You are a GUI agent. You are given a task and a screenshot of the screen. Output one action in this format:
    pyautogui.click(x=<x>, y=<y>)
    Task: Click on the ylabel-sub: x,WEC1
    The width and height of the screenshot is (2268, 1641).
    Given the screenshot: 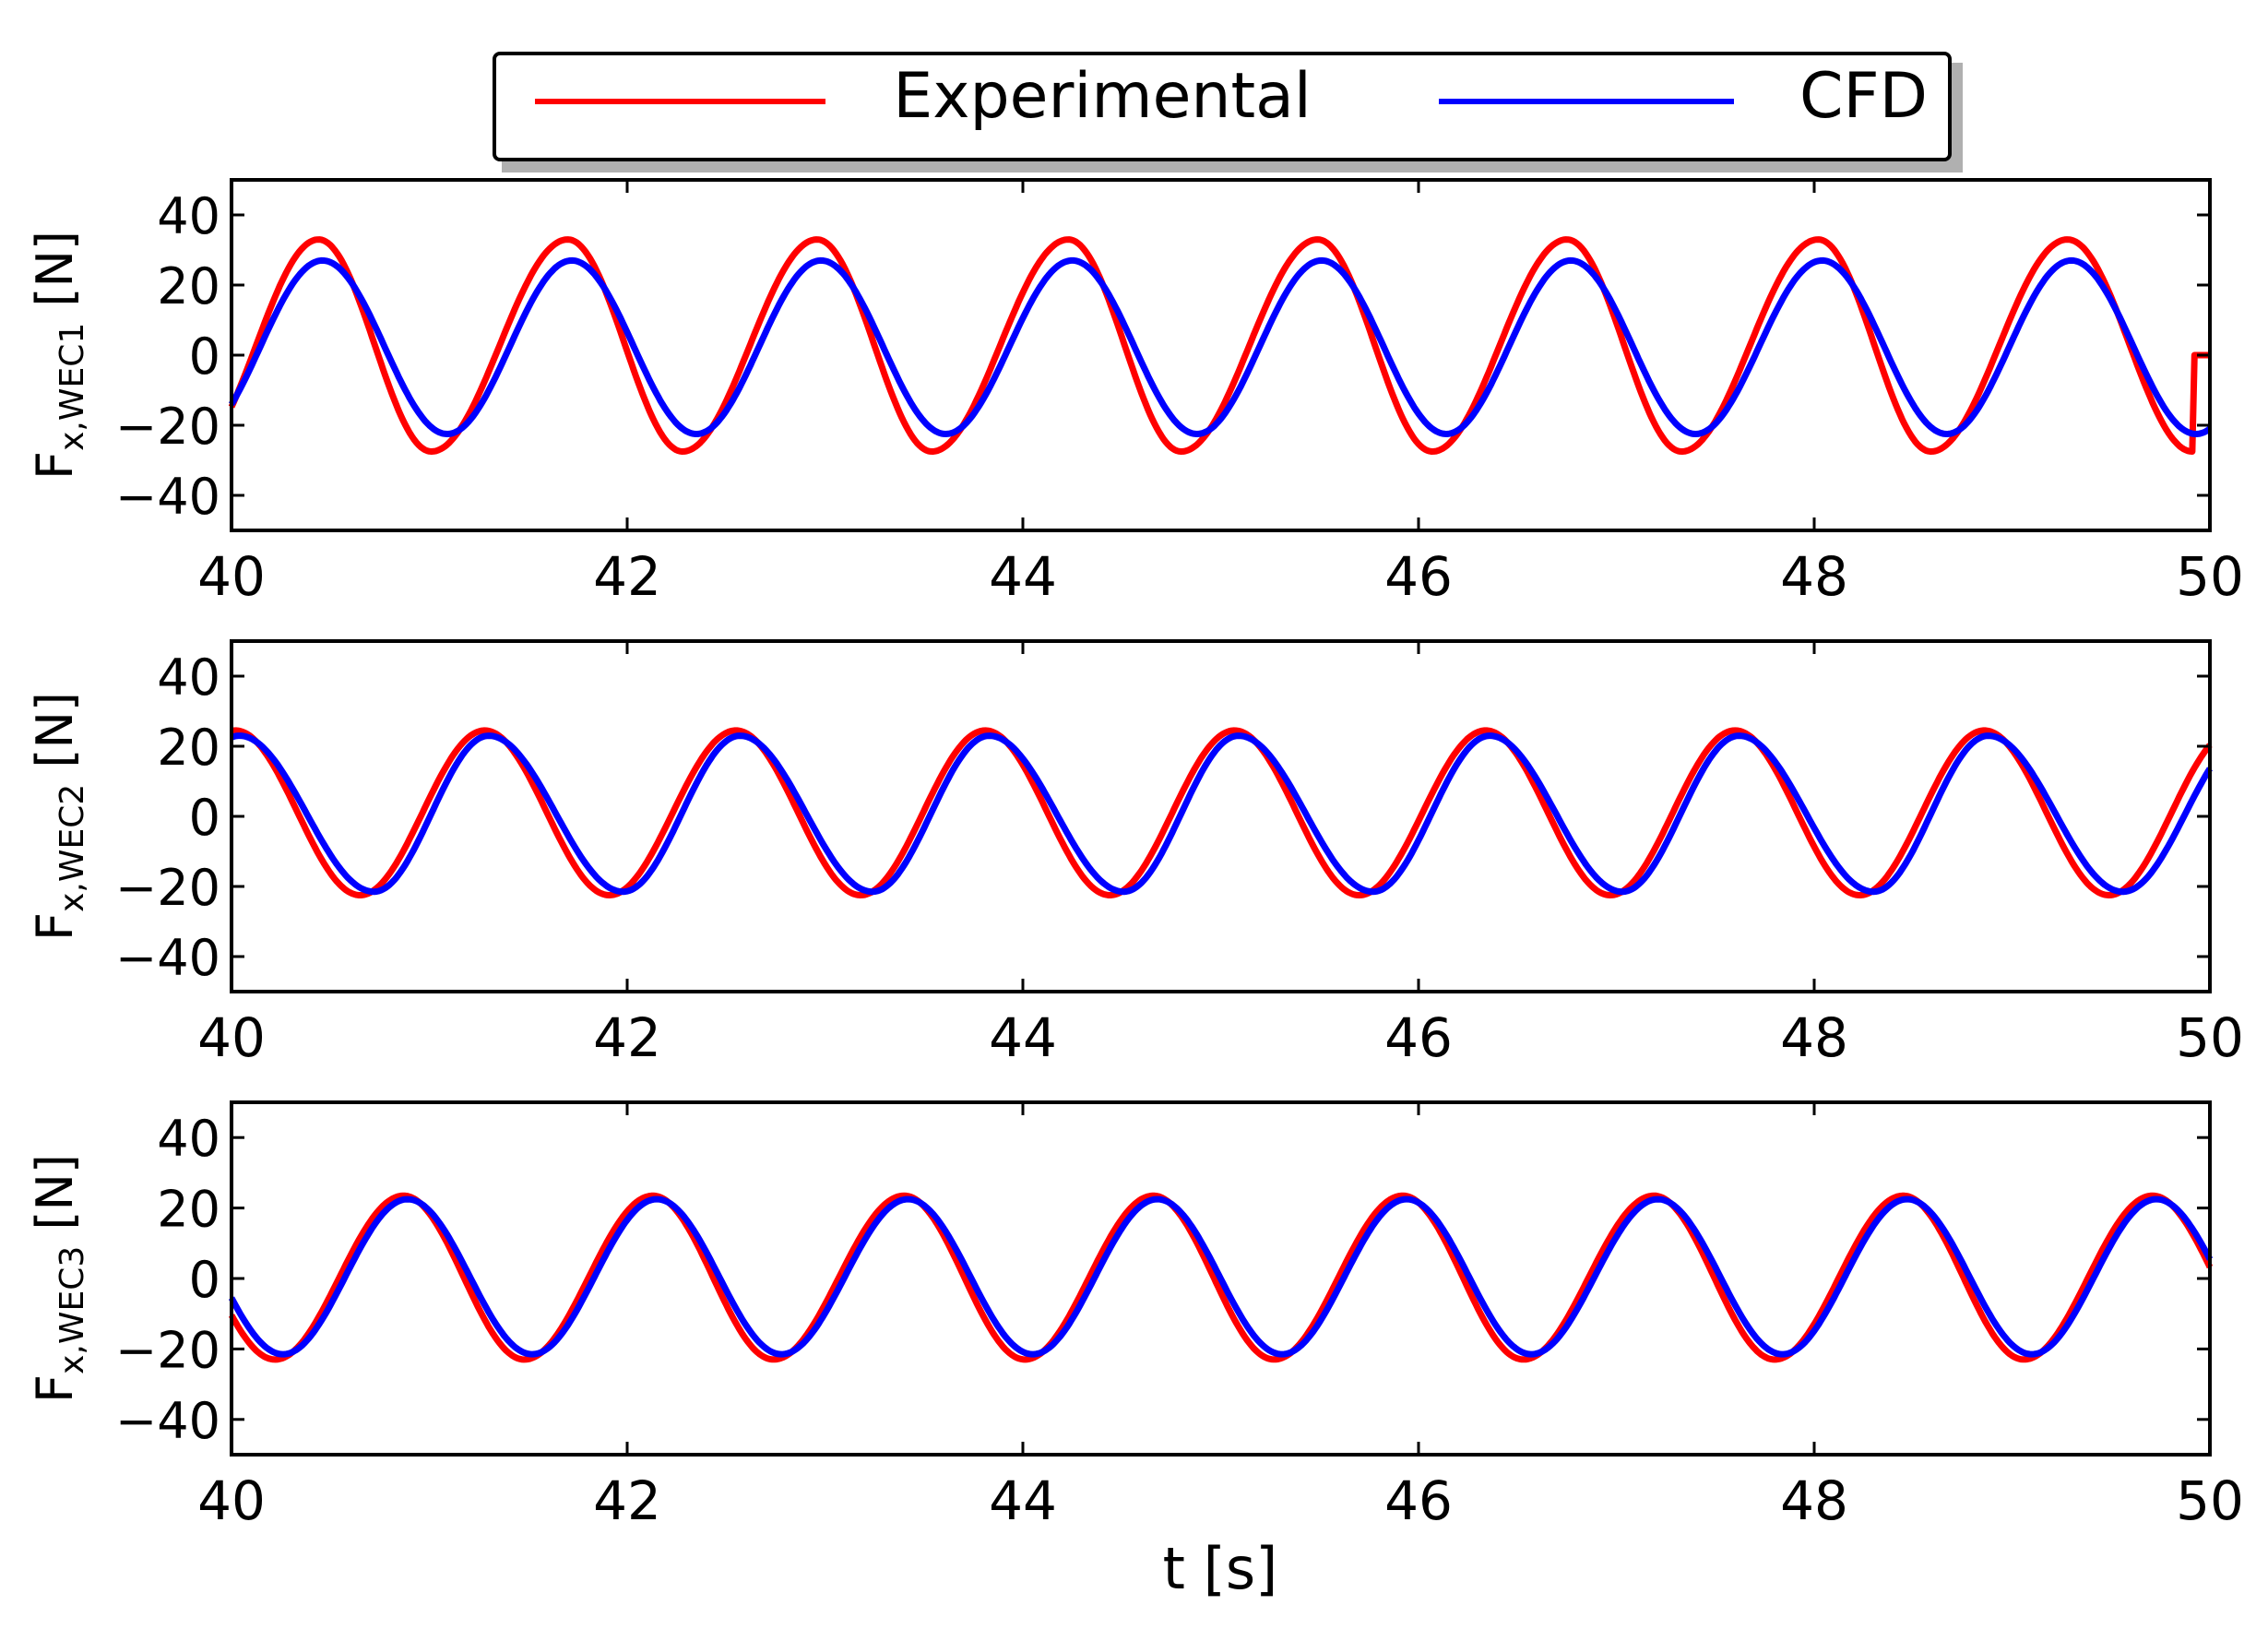 What is the action you would take?
    pyautogui.click(x=72, y=387)
    